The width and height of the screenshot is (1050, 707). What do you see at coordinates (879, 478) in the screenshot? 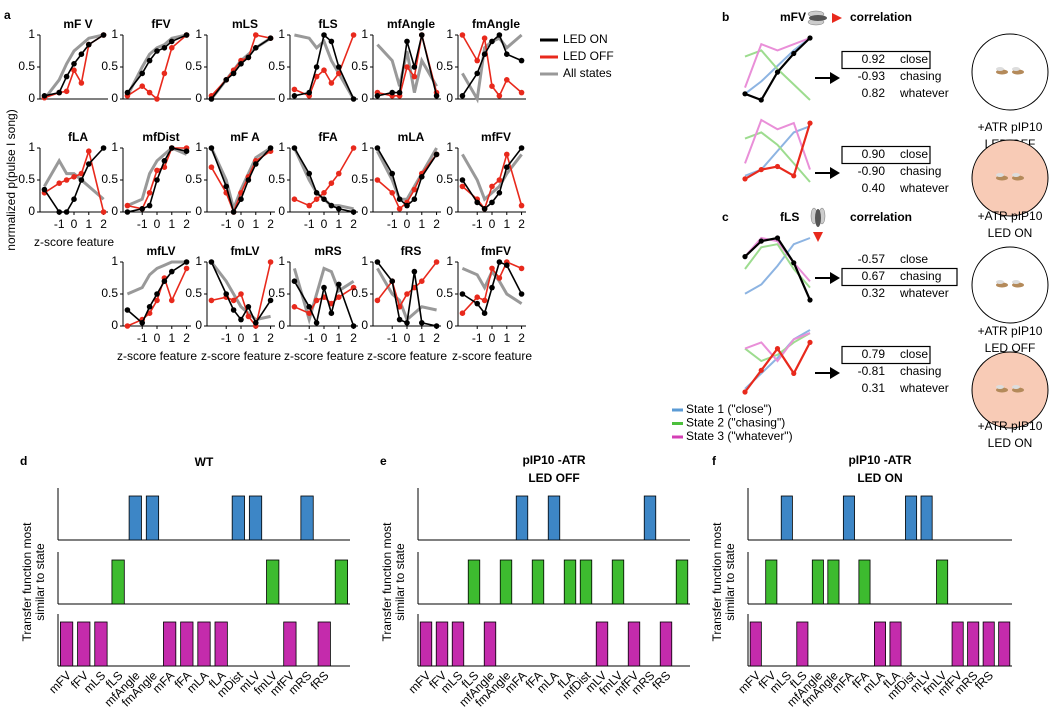
I see `chart-subtitle: LED ON` at bounding box center [879, 478].